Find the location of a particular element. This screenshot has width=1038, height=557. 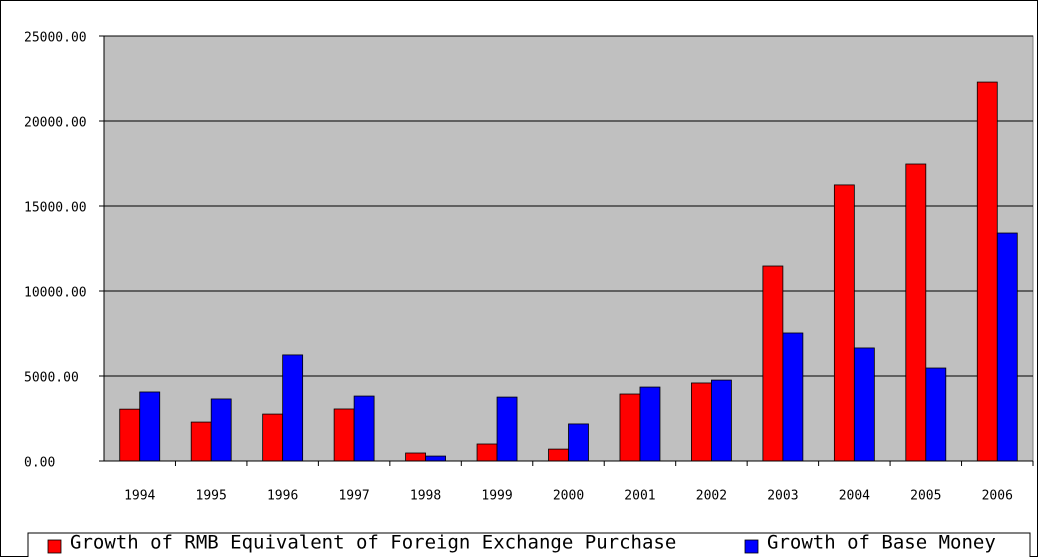

x-tick-label: 1998 is located at coordinates (425, 496).